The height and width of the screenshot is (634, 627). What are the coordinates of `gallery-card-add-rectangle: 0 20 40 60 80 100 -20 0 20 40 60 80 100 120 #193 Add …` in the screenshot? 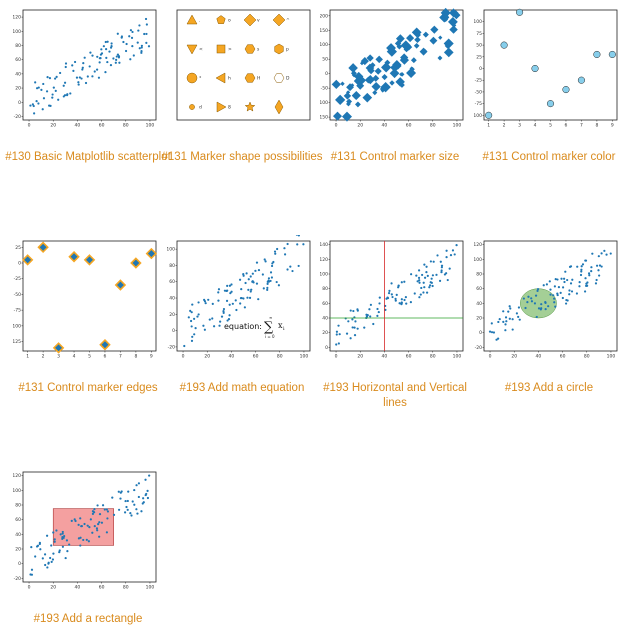 It's located at (88, 550).